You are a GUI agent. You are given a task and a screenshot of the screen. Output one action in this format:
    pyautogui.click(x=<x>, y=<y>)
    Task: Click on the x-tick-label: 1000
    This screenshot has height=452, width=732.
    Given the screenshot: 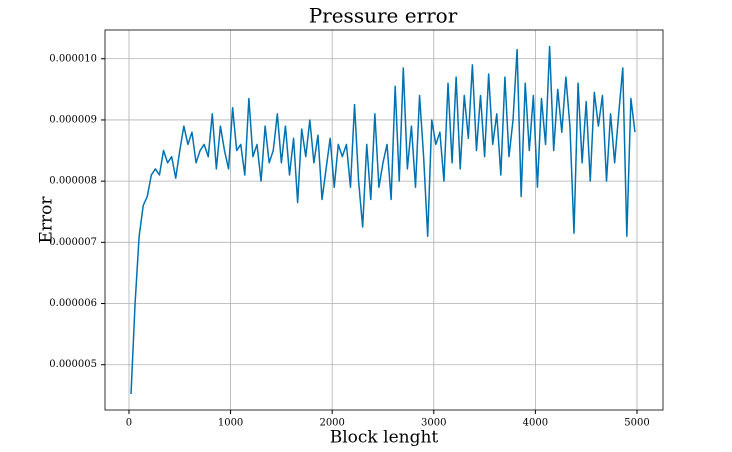 What is the action you would take?
    pyautogui.click(x=230, y=423)
    